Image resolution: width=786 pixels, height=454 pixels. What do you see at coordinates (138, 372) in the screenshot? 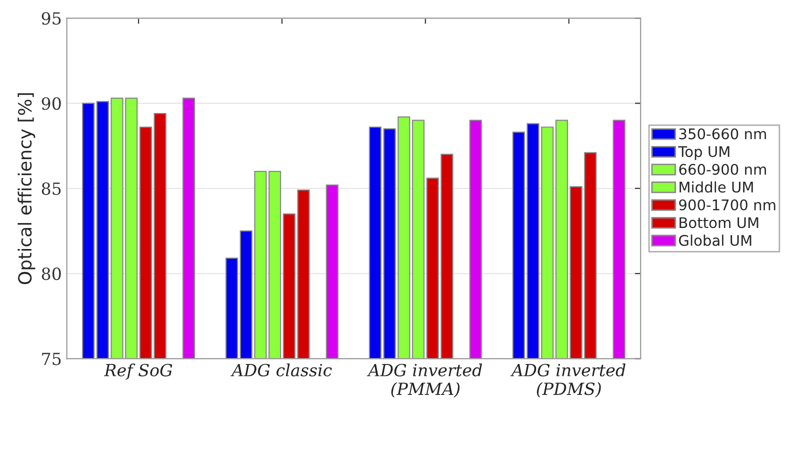
I see `x-tick-label: Ref SoG` at bounding box center [138, 372].